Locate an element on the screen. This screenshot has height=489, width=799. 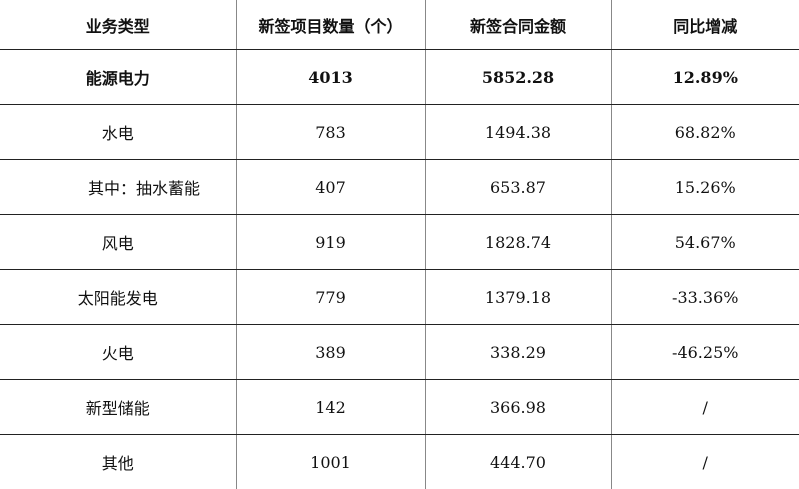
table-row: 其中：抽水蓄能 407 653.87 15.26% is located at coordinates (399, 187).